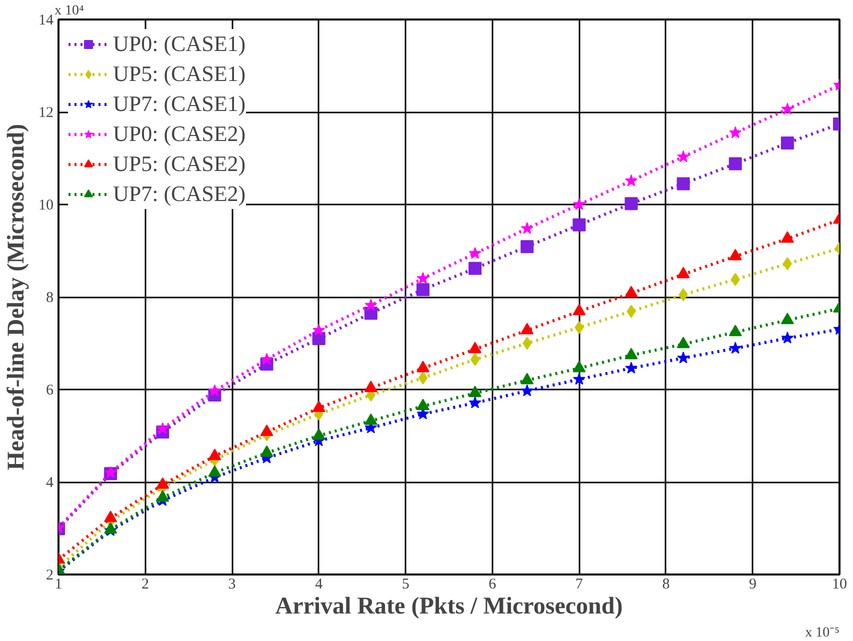  I want to click on legend-label: UP7: (CASE2), so click(179, 194).